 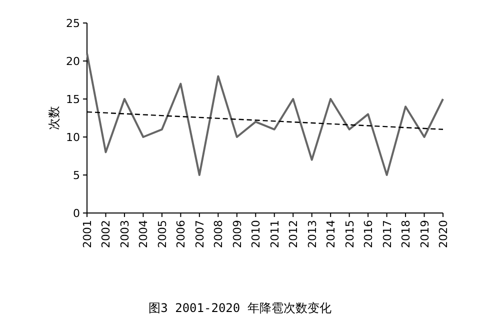 What do you see at coordinates (143, 234) in the screenshot?
I see `x-tick-label: 2004` at bounding box center [143, 234].